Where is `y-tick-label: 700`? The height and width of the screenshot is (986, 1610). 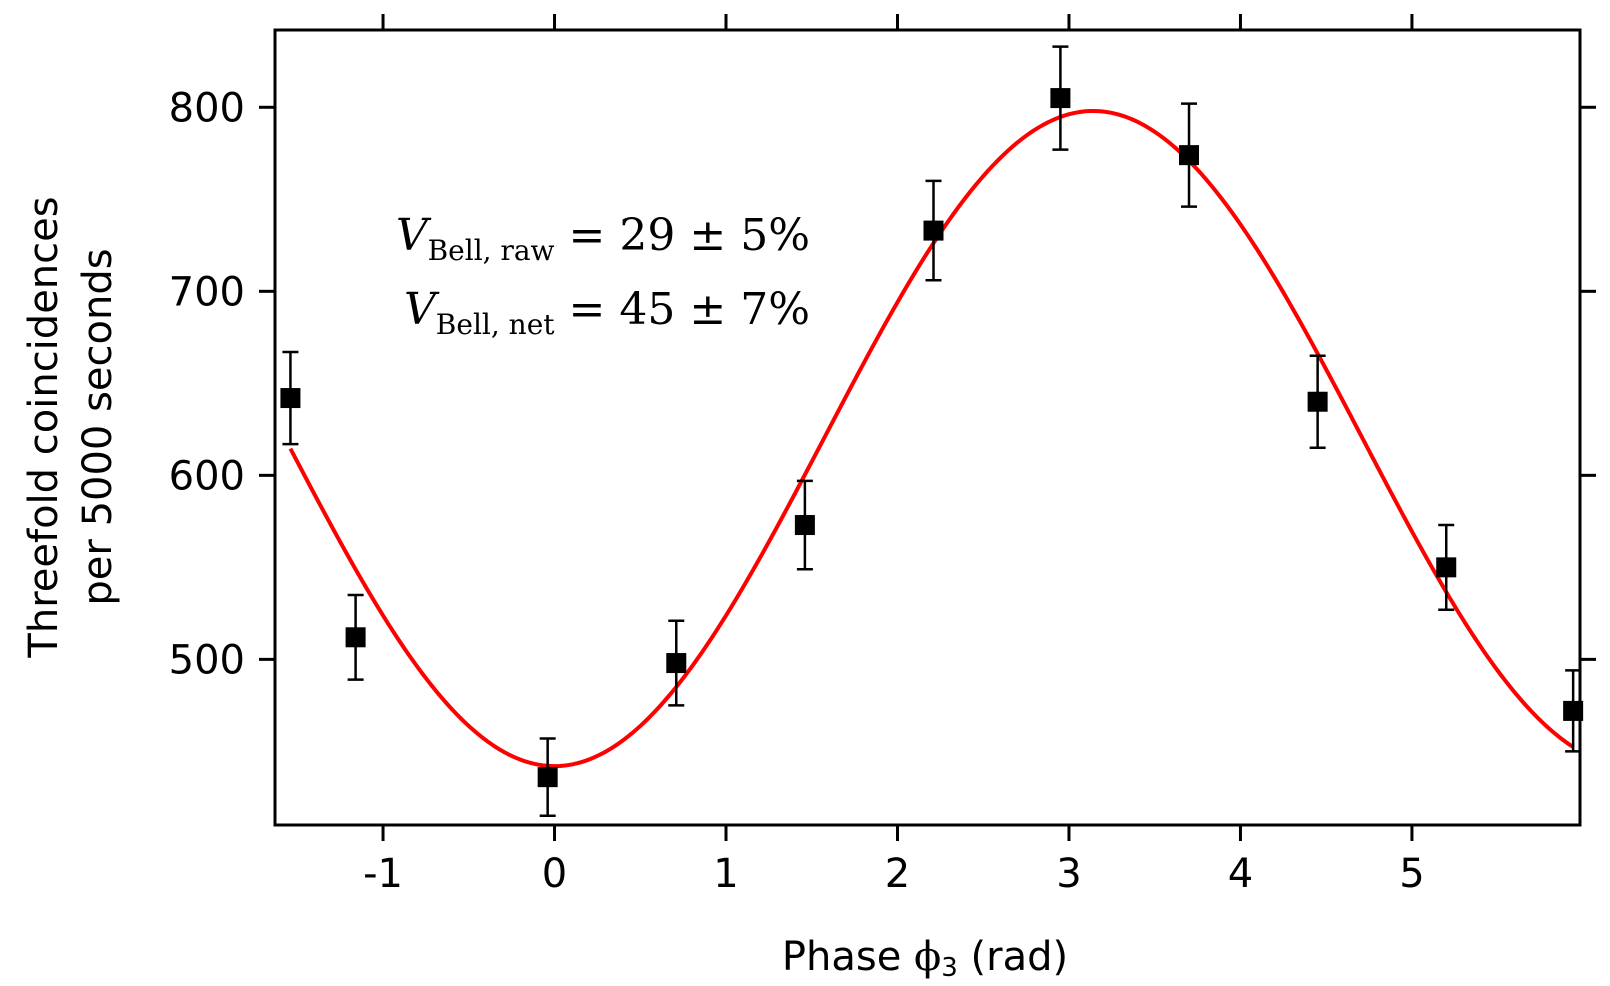 y-tick-label: 700 is located at coordinates (207, 292).